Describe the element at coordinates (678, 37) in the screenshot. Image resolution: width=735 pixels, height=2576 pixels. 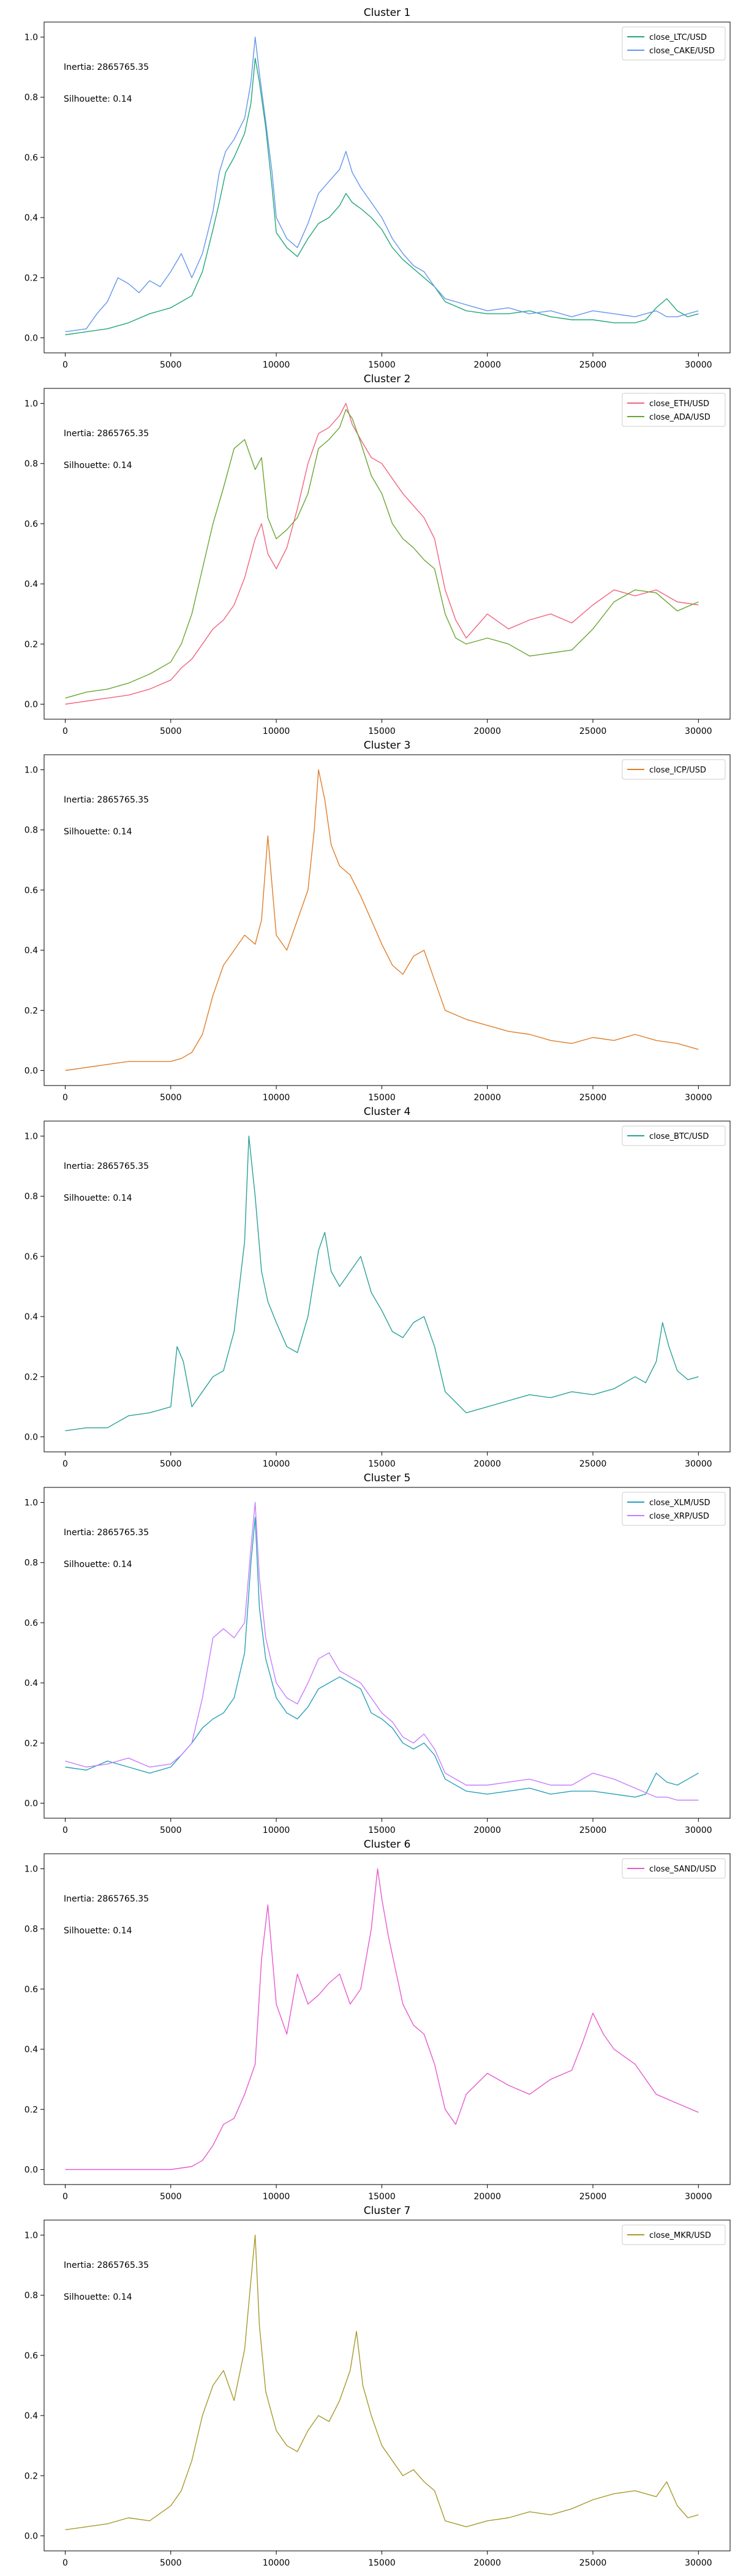
I see `legend-label: close_LTC/USD` at that location.